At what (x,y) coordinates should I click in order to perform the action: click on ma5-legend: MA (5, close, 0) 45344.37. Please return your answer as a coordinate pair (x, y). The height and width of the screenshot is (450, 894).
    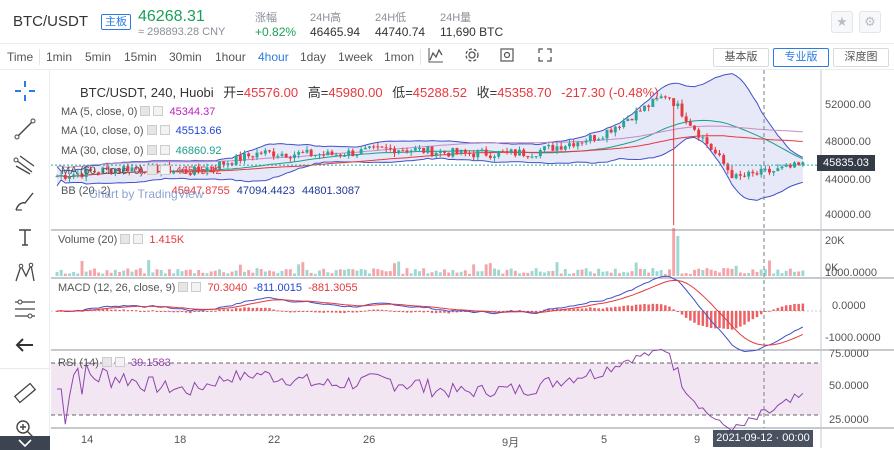
    Looking at the image, I should click on (138, 112).